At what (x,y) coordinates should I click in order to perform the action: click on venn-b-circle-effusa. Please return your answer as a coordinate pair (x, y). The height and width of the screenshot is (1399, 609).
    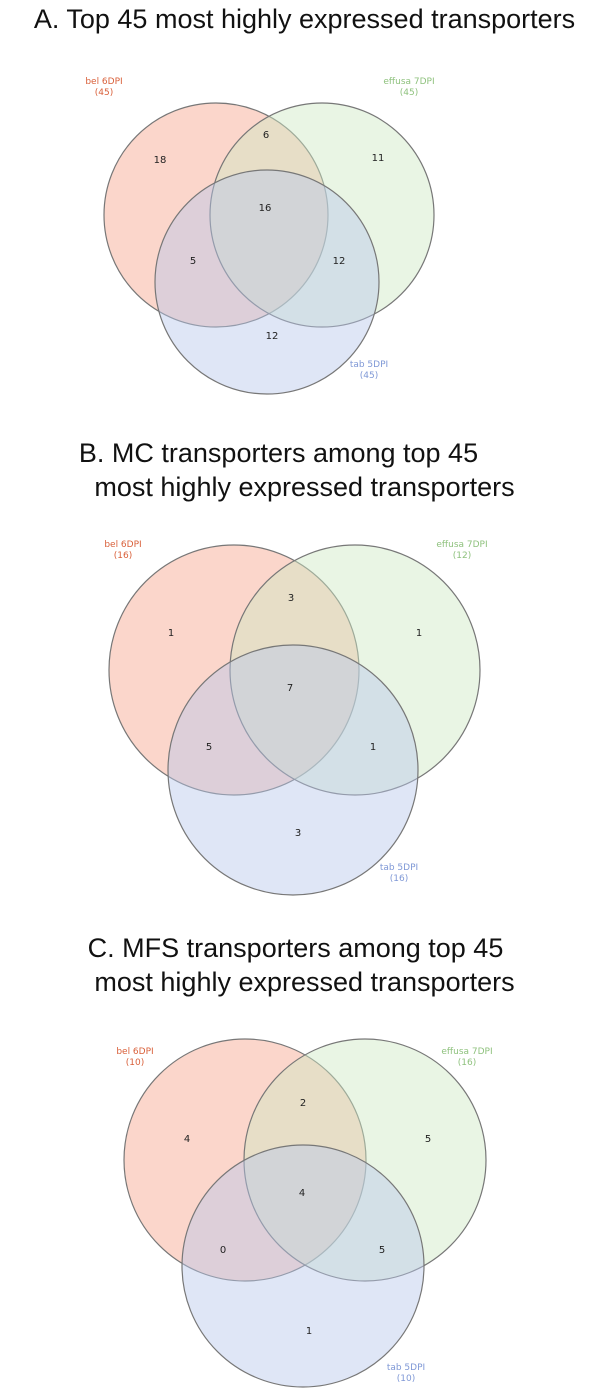
    Looking at the image, I should click on (355, 670).